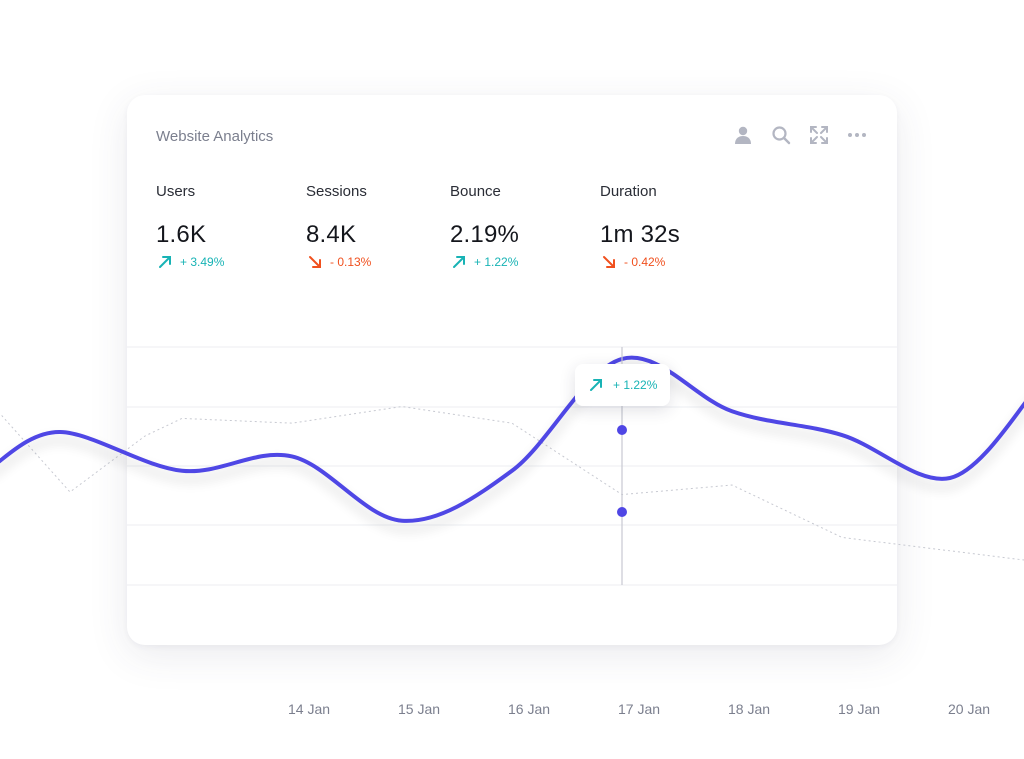 Image resolution: width=1024 pixels, height=759 pixels. I want to click on stat-label: Duration, so click(628, 191).